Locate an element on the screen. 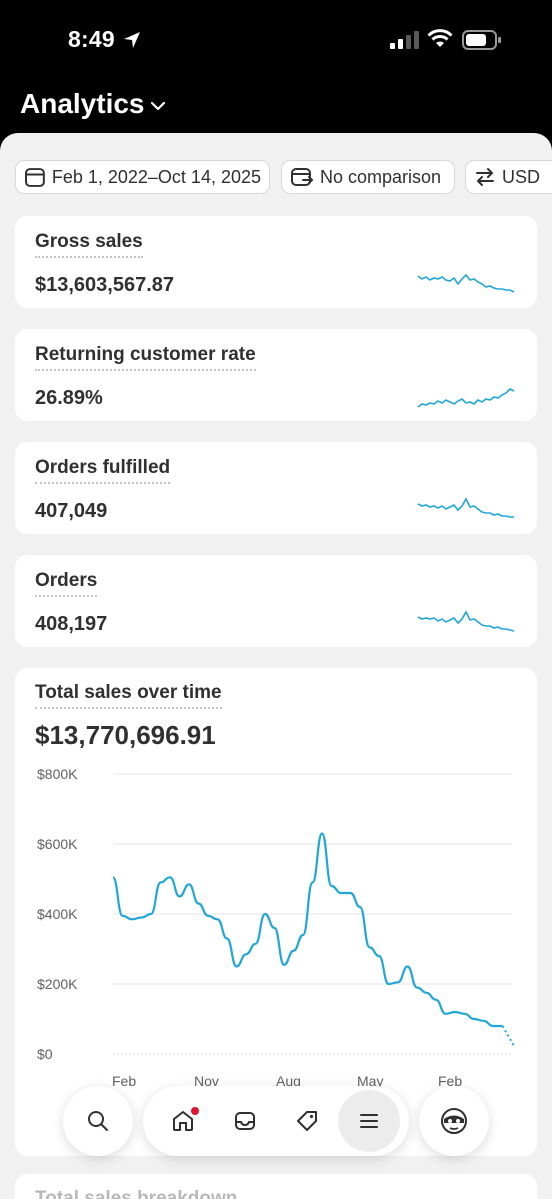 This screenshot has width=552, height=1199. calendar-icon is located at coordinates (34, 177).